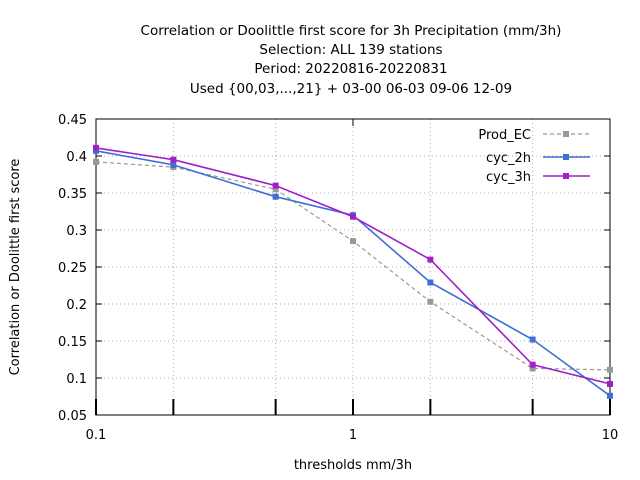 Image resolution: width=640 pixels, height=480 pixels. What do you see at coordinates (353, 435) in the screenshot?
I see `x-tick-label: 1` at bounding box center [353, 435].